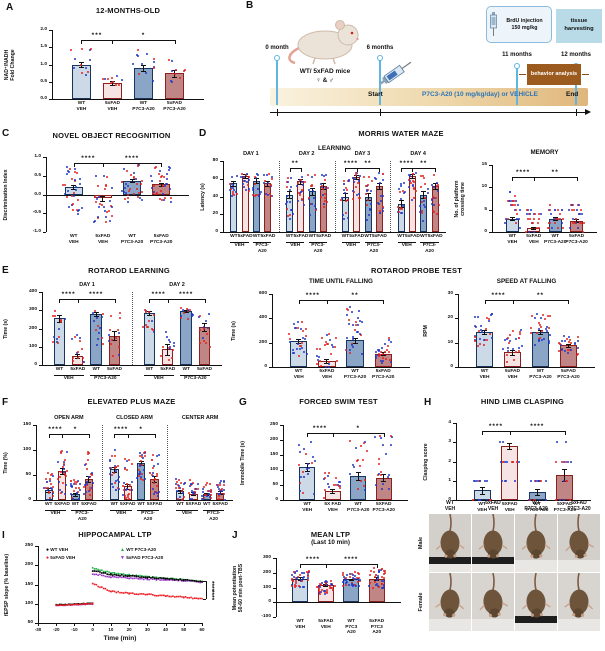  I want to click on panel-label-b: B, so click(250, 5).